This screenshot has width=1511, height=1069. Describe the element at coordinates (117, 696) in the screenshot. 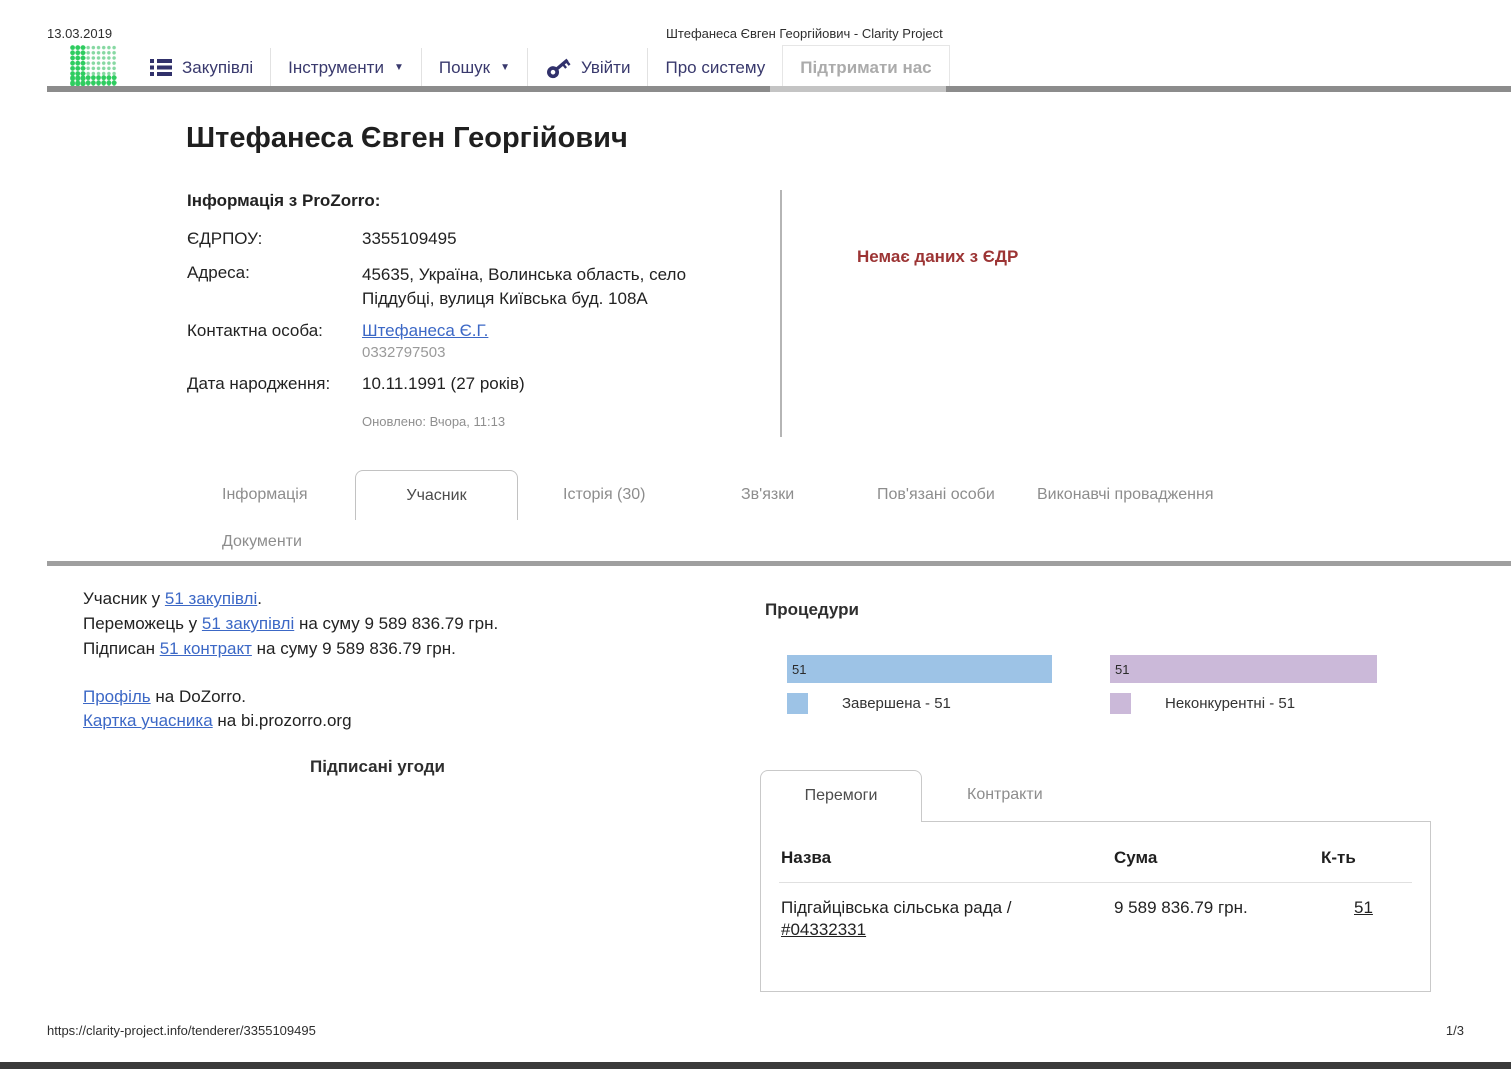

I see `dozorro-profile-link: Профіль` at that location.